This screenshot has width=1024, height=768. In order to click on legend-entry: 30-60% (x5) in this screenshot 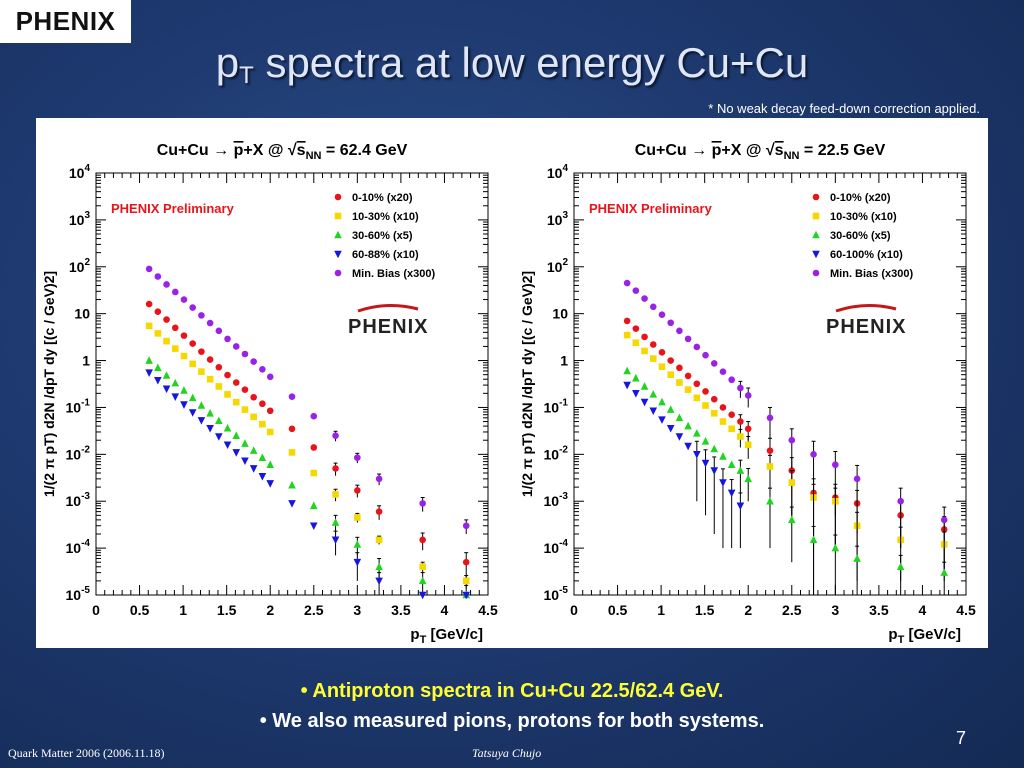, I will do `click(860, 236)`.